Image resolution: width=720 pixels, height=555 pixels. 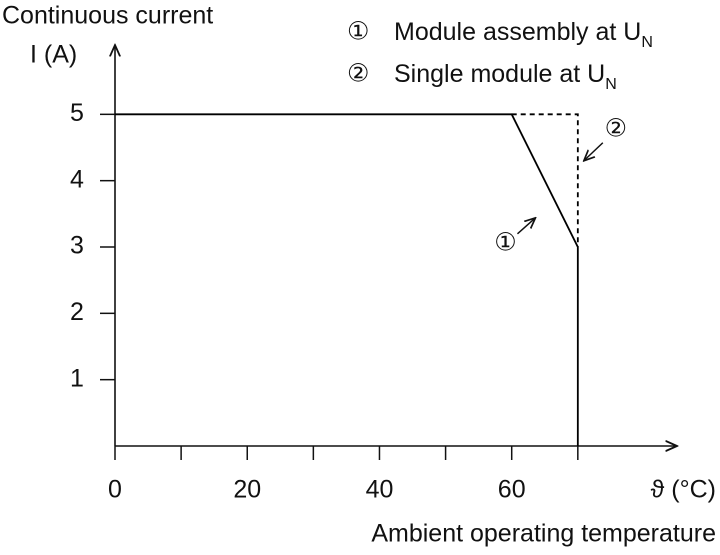 I want to click on x-tick-label: 20, so click(x=247, y=490).